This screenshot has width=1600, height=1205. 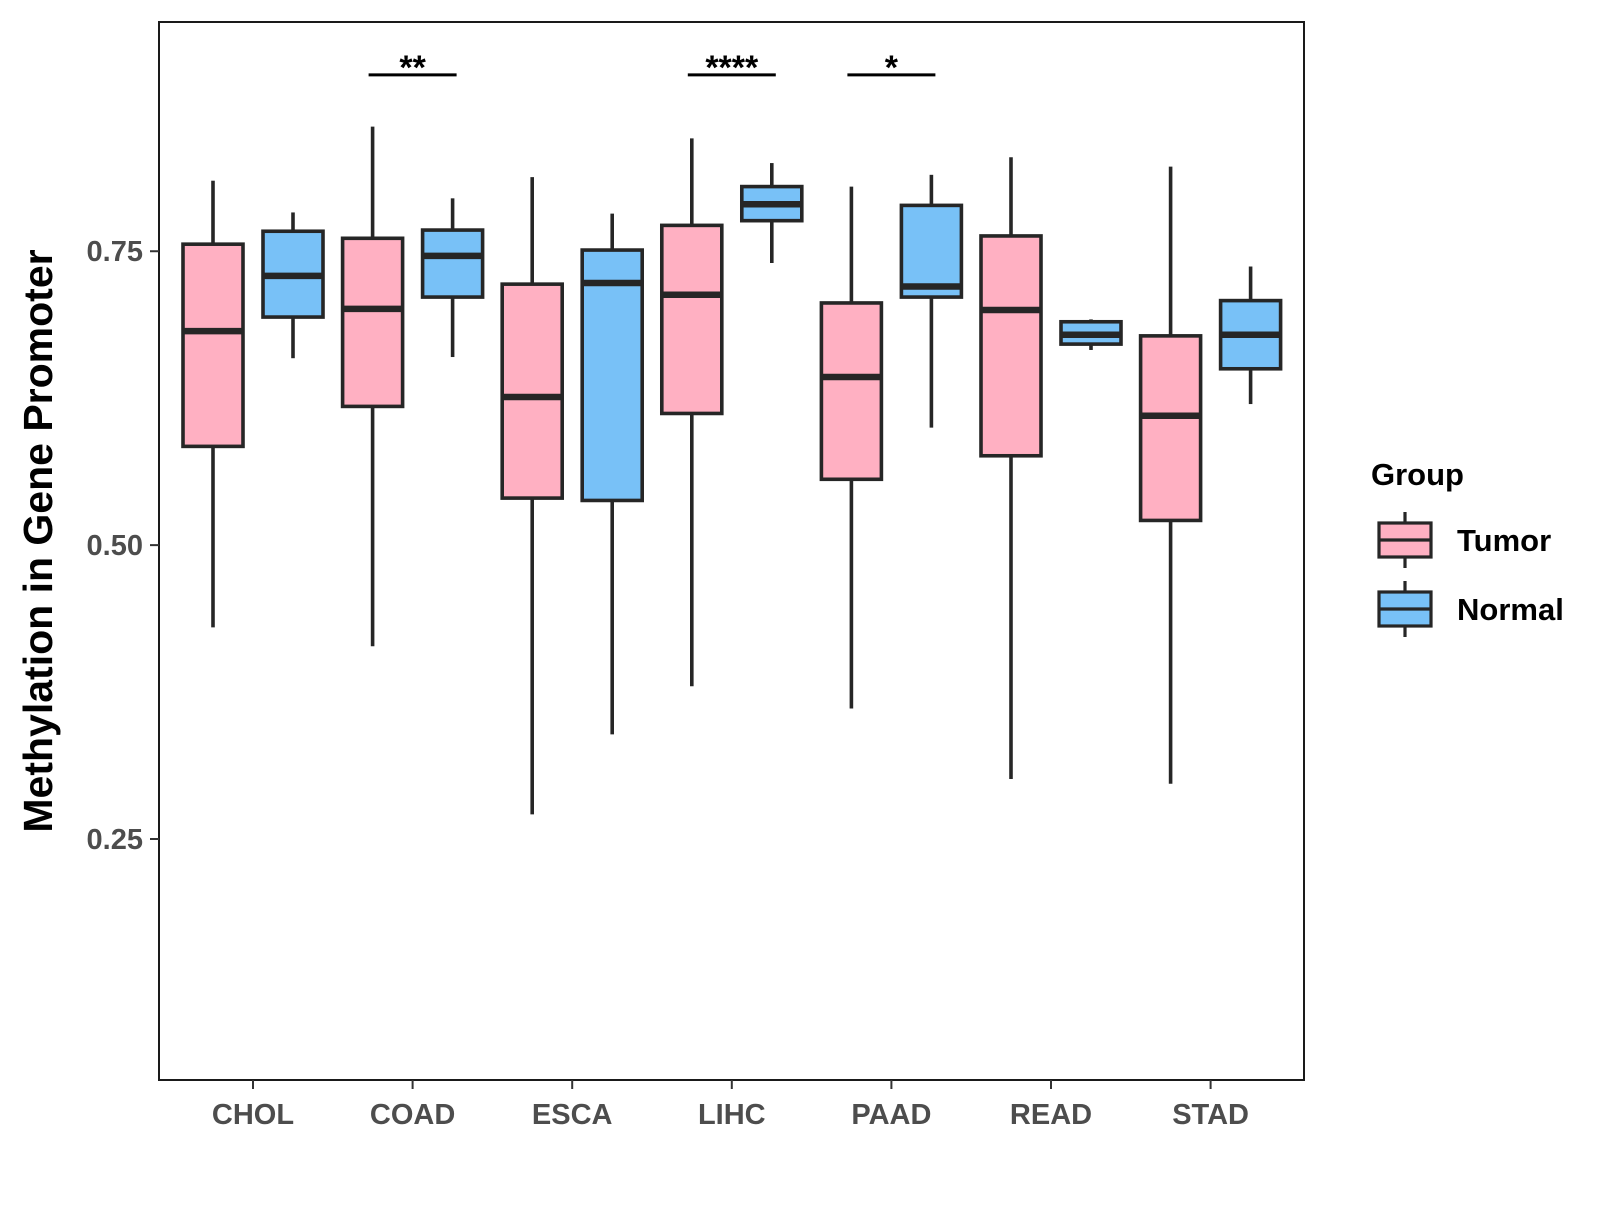 I want to click on legend-label: Normal, so click(x=1510, y=609).